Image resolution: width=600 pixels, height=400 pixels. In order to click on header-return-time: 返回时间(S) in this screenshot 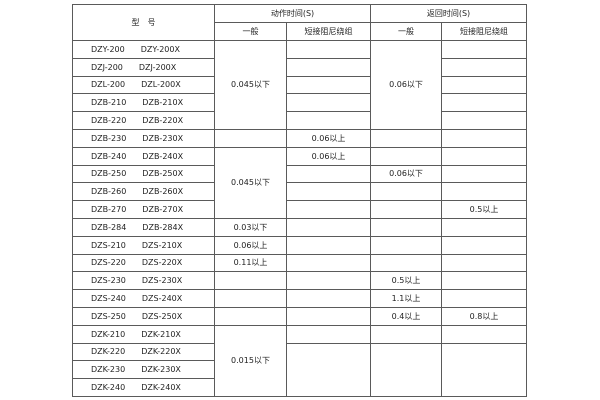, I will do `click(449, 13)`.